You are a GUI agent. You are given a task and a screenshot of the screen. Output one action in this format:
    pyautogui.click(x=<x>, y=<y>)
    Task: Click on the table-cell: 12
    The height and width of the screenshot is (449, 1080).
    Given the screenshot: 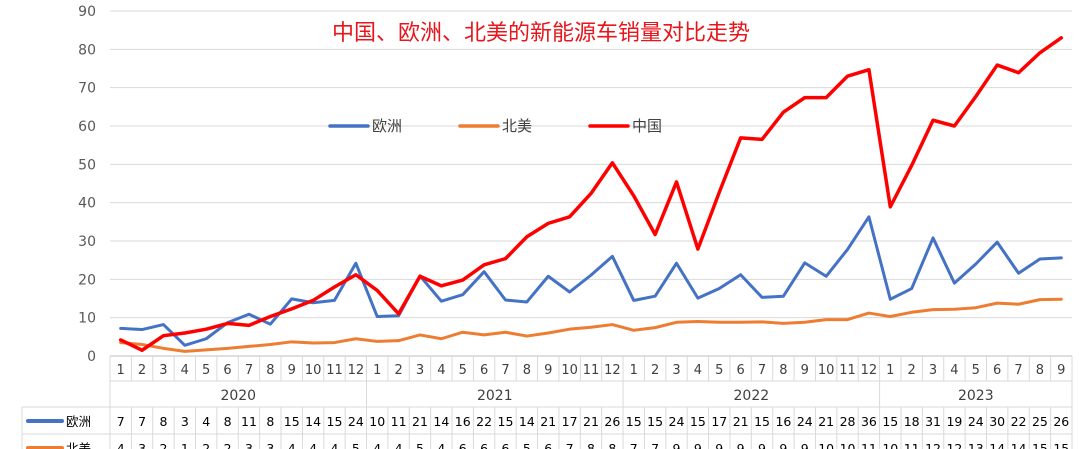 What is the action you would take?
    pyautogui.click(x=933, y=445)
    